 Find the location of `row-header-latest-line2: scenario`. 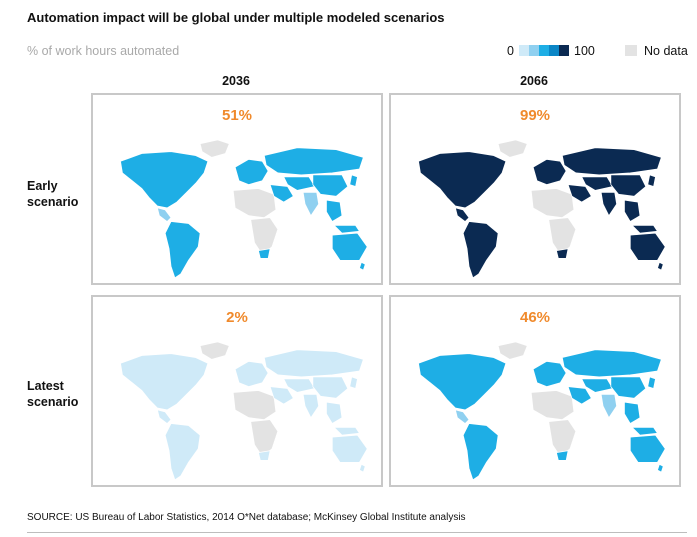

row-header-latest-line2: scenario is located at coordinates (53, 402).